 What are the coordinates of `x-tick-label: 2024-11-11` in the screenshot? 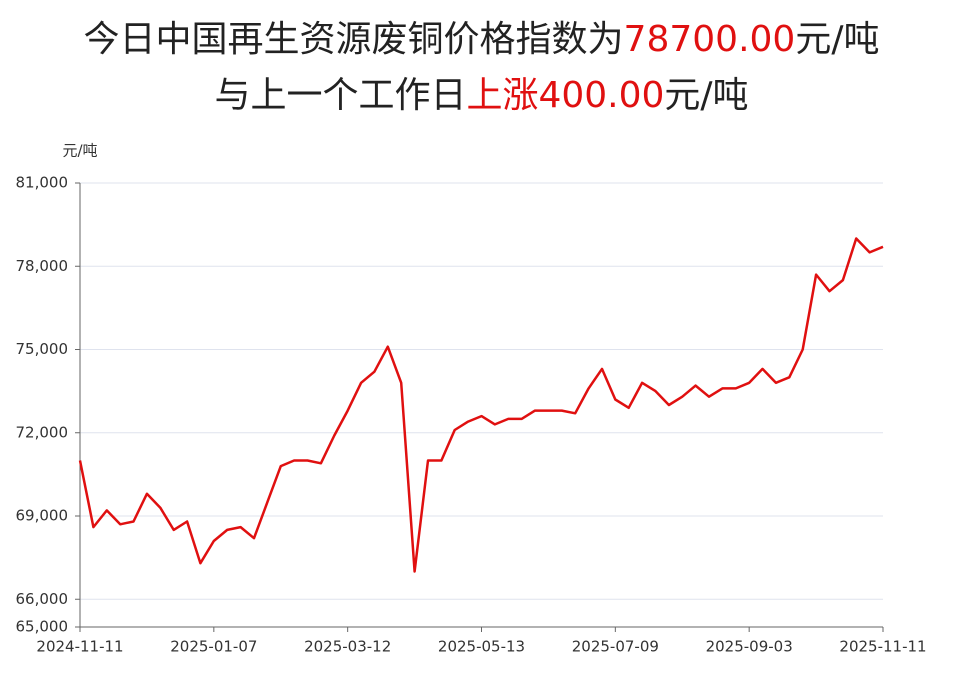 It's located at (79, 647).